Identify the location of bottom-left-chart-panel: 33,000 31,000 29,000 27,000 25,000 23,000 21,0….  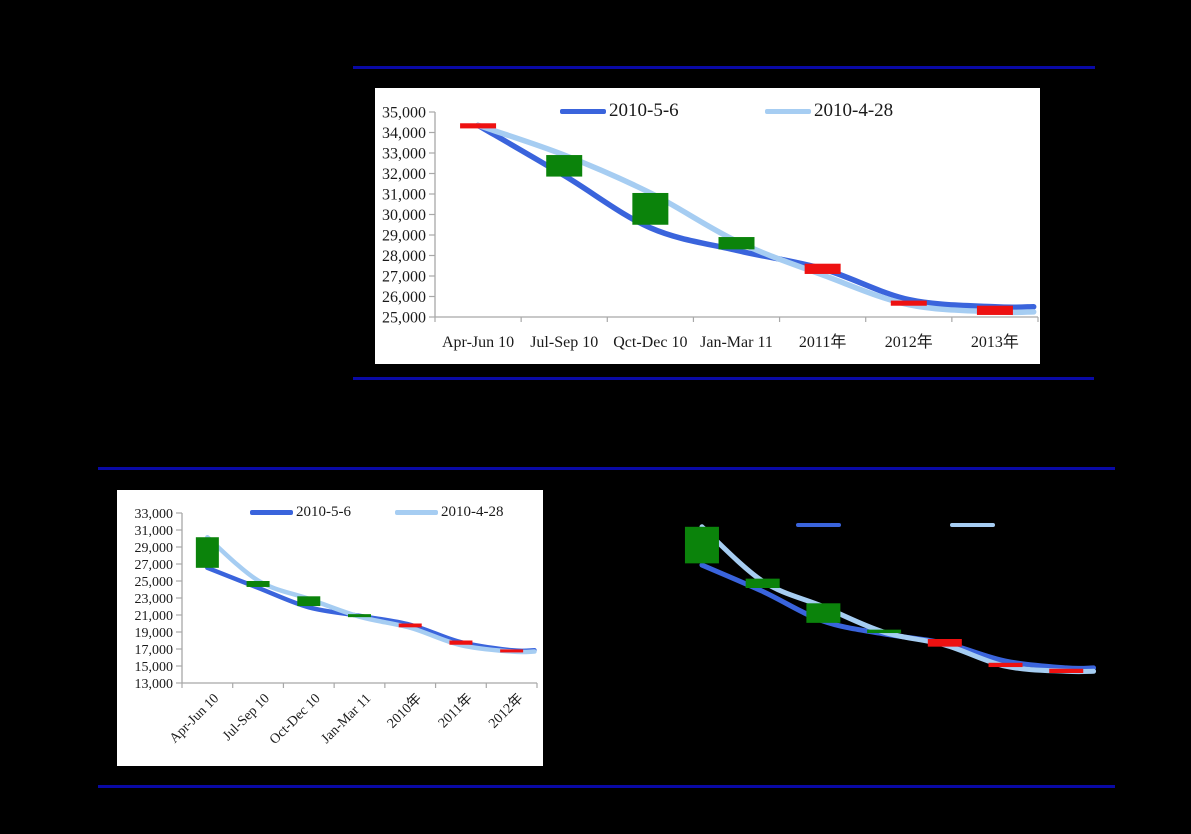
(330, 628).